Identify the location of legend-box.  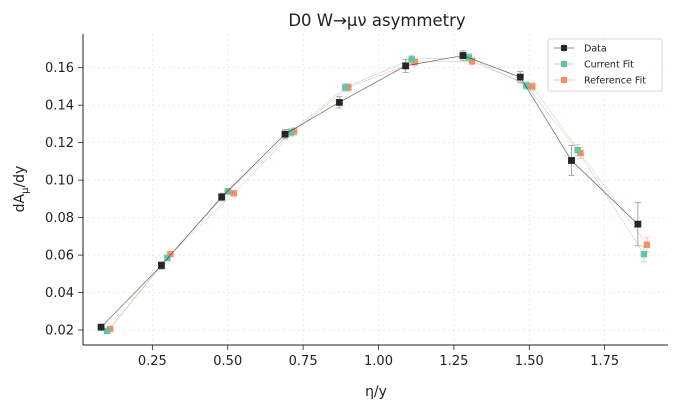
(605, 65).